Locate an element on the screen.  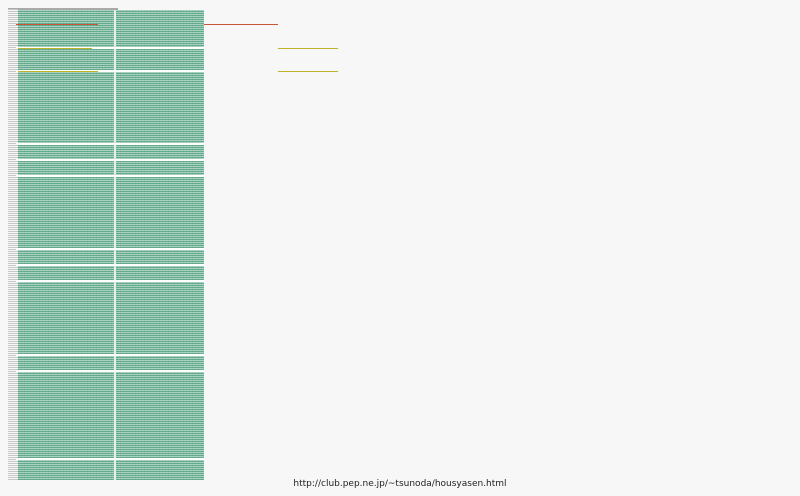
column-divider is located at coordinates (115, 245).